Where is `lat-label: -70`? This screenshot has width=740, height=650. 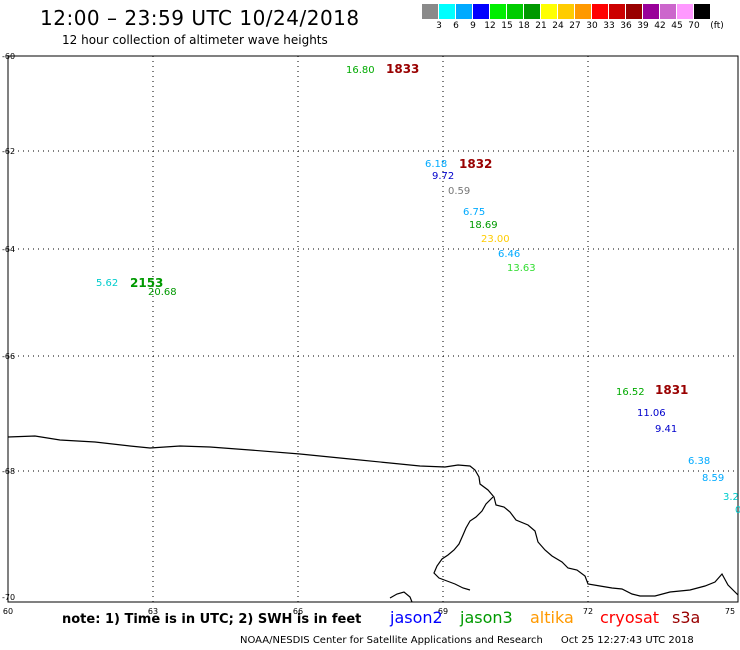
lat-label: -70 is located at coordinates (8, 597).